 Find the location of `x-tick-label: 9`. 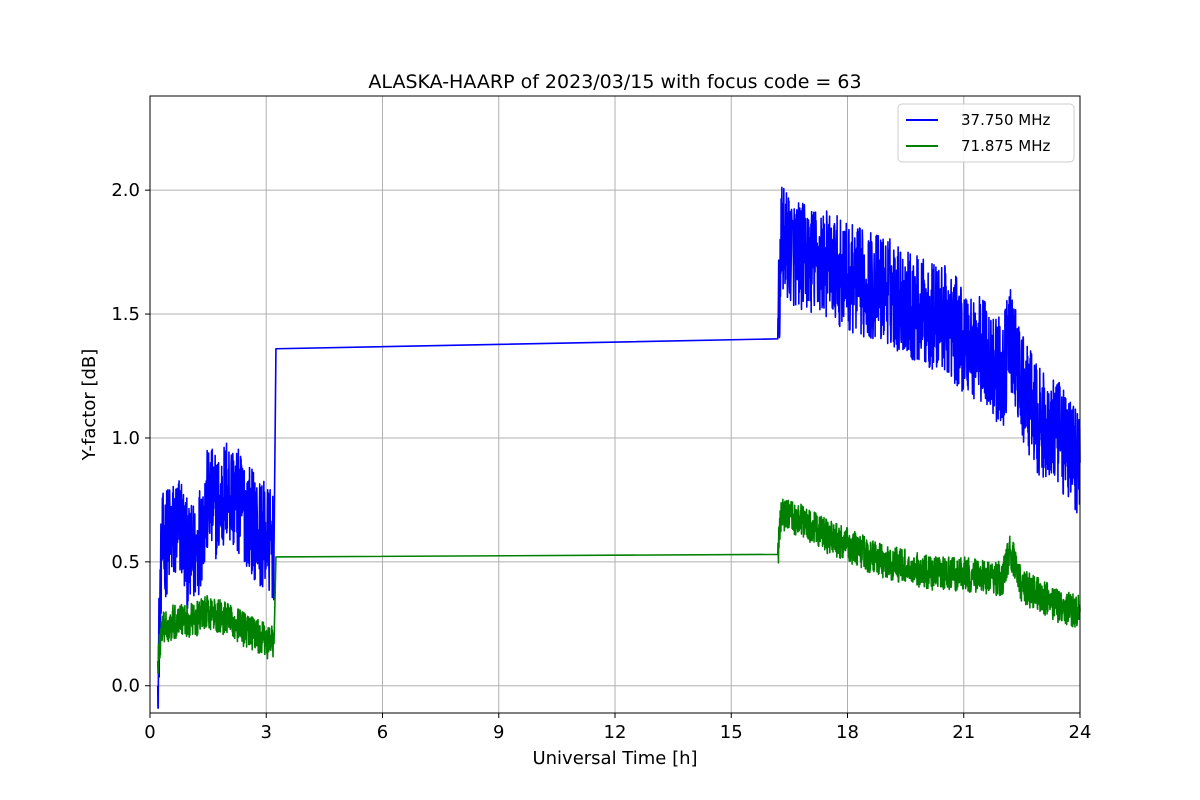

x-tick-label: 9 is located at coordinates (498, 732).